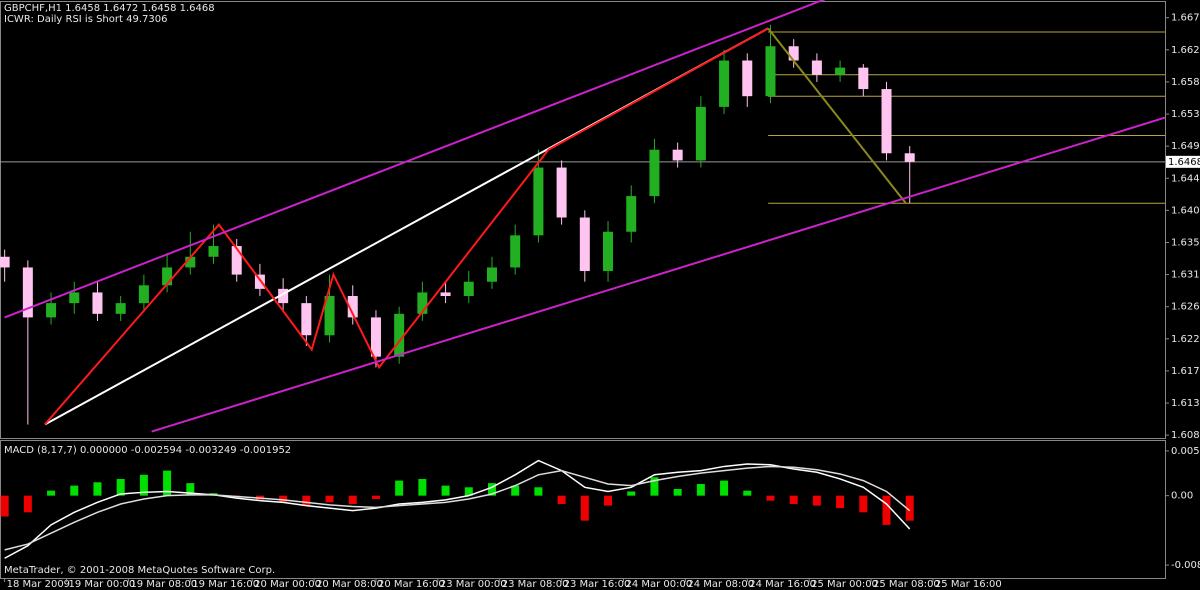  Describe the element at coordinates (473, 584) in the screenshot. I see `x-tick-label: 23 Mar 00:00` at that location.